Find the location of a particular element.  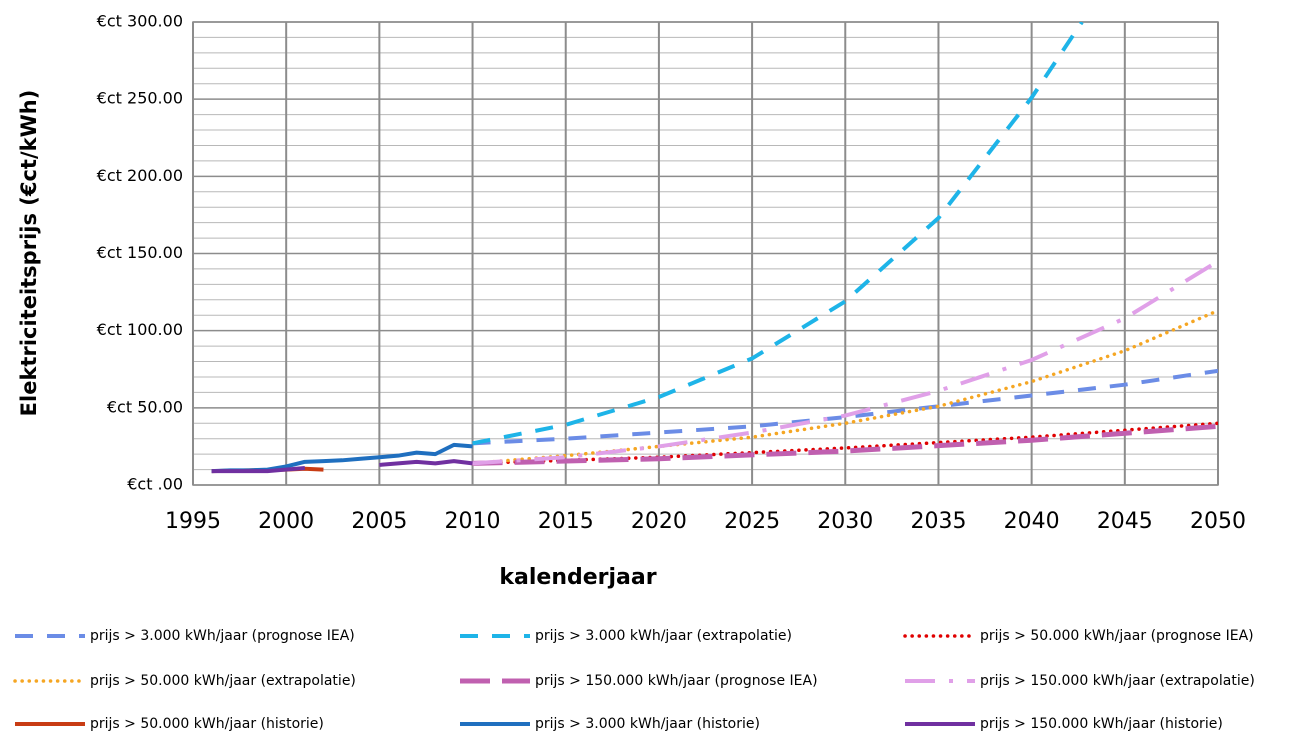

x-axis-label: kalenderjaar is located at coordinates (577, 577).